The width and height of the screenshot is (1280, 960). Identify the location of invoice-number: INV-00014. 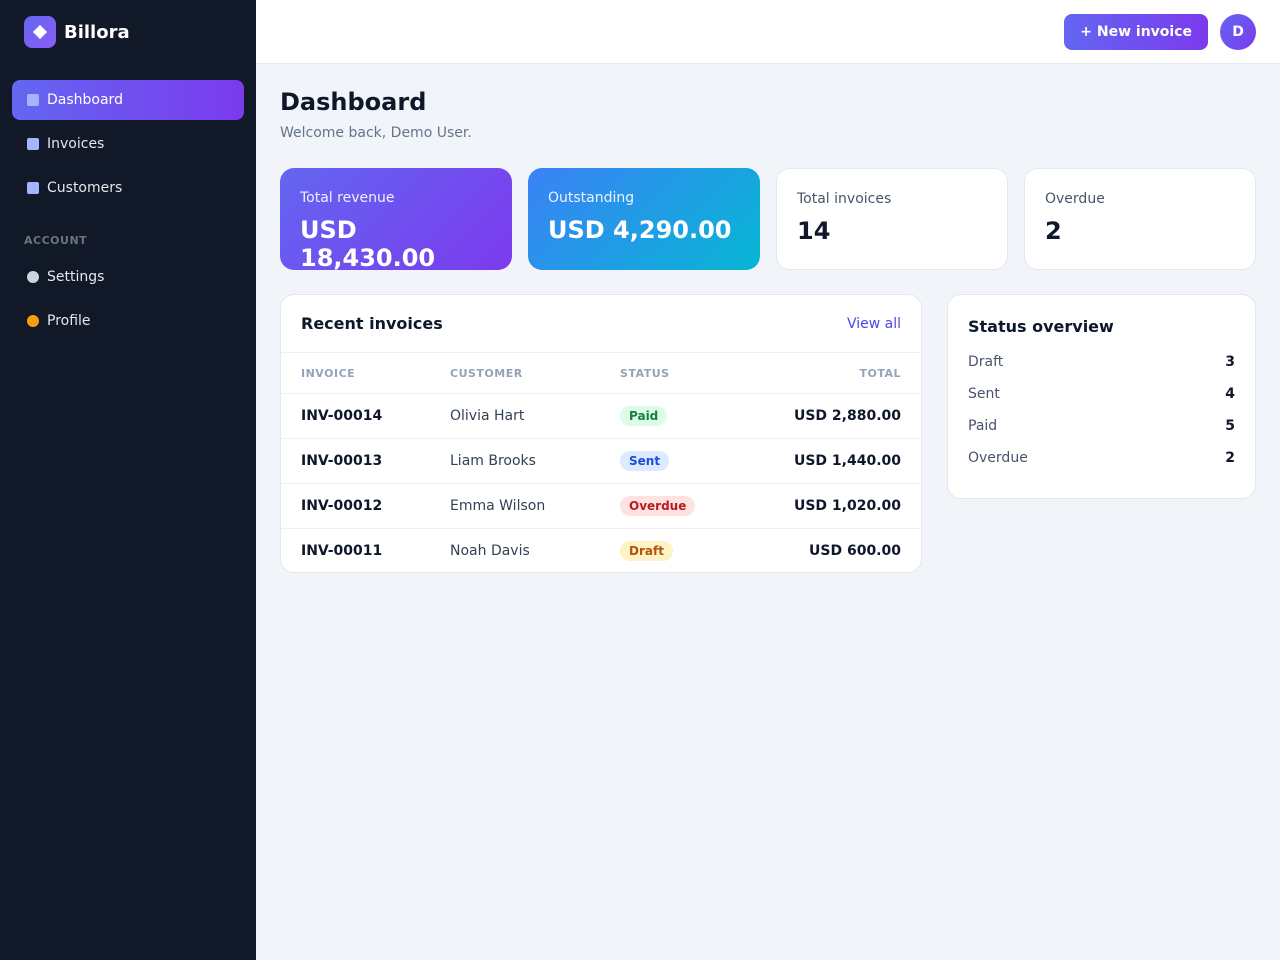
(355, 416).